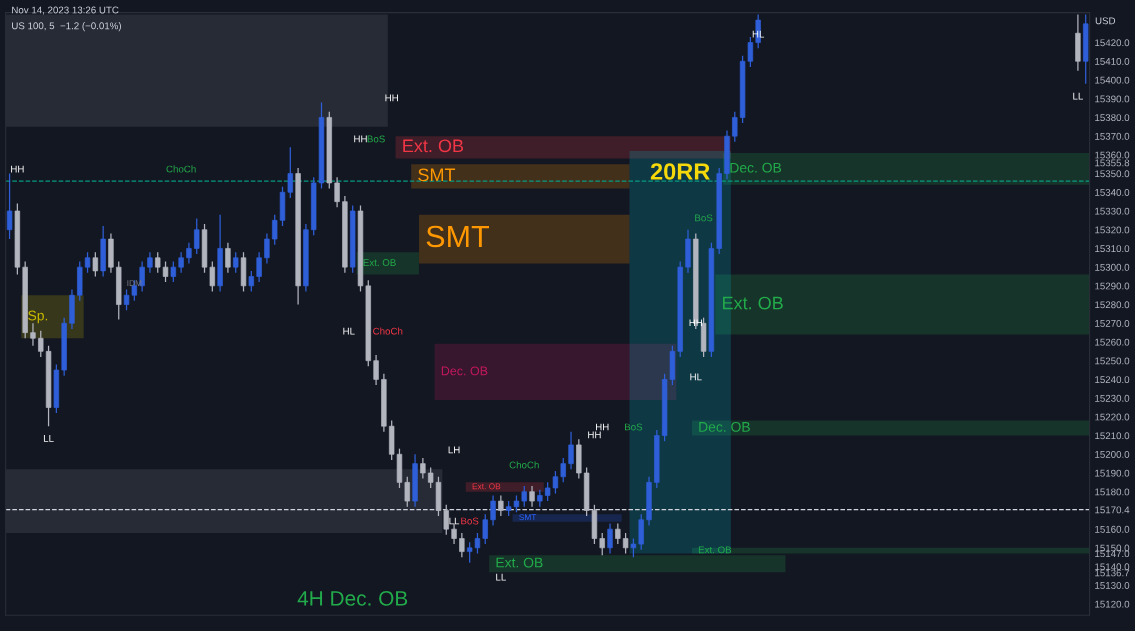  Describe the element at coordinates (1112, 99) in the screenshot. I see `y-tick-label: 15390.0` at that location.